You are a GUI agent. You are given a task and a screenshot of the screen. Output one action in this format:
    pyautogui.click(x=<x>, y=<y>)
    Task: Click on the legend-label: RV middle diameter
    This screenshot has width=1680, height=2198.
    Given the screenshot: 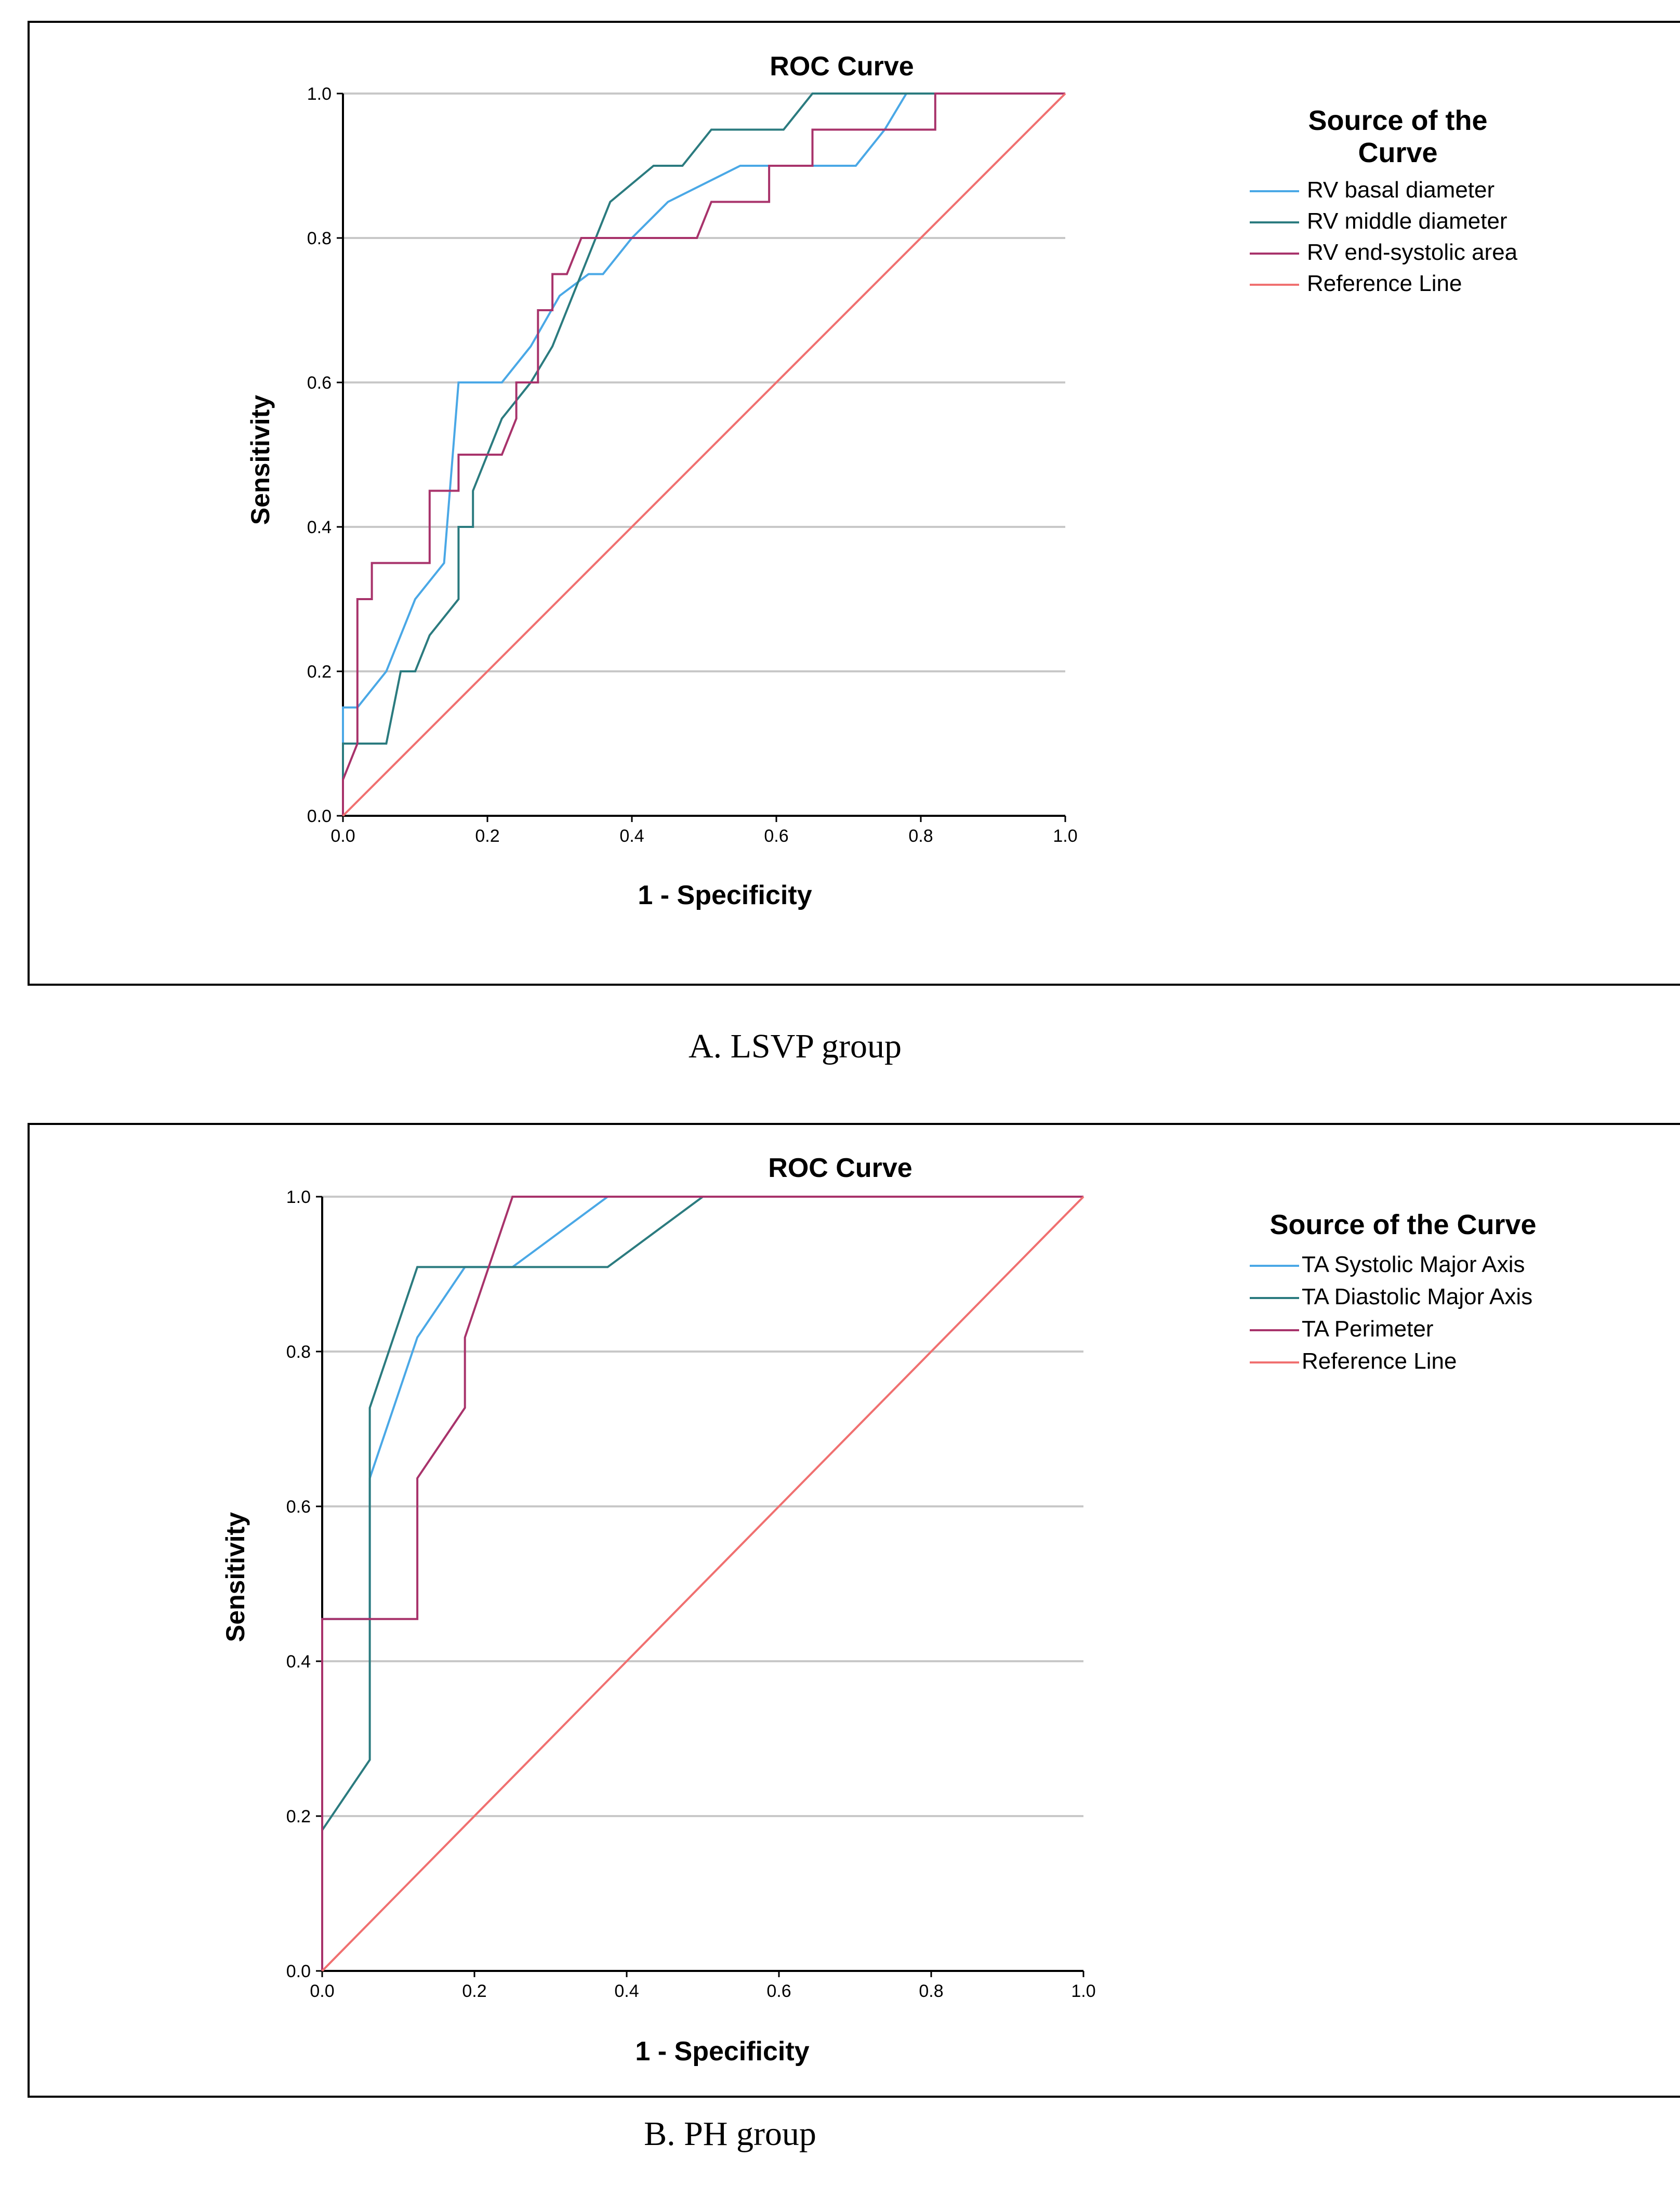 What is the action you would take?
    pyautogui.click(x=1407, y=221)
    